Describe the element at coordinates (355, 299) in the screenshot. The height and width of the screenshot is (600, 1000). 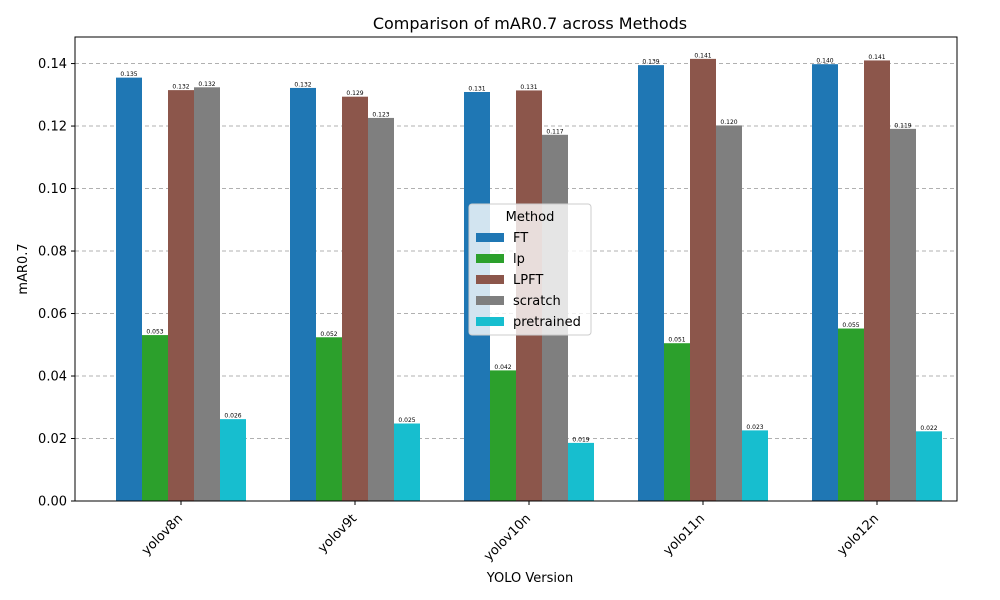
I see `bar-LPFT-yolov9t` at that location.